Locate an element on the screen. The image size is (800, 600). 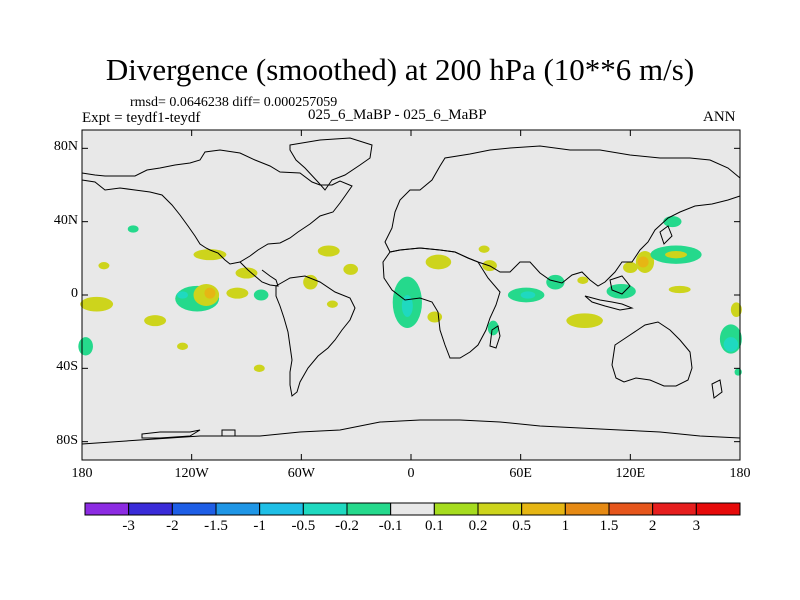
case-label: 025_6_MaBP - 025_6_MaBP is located at coordinates (397, 115).